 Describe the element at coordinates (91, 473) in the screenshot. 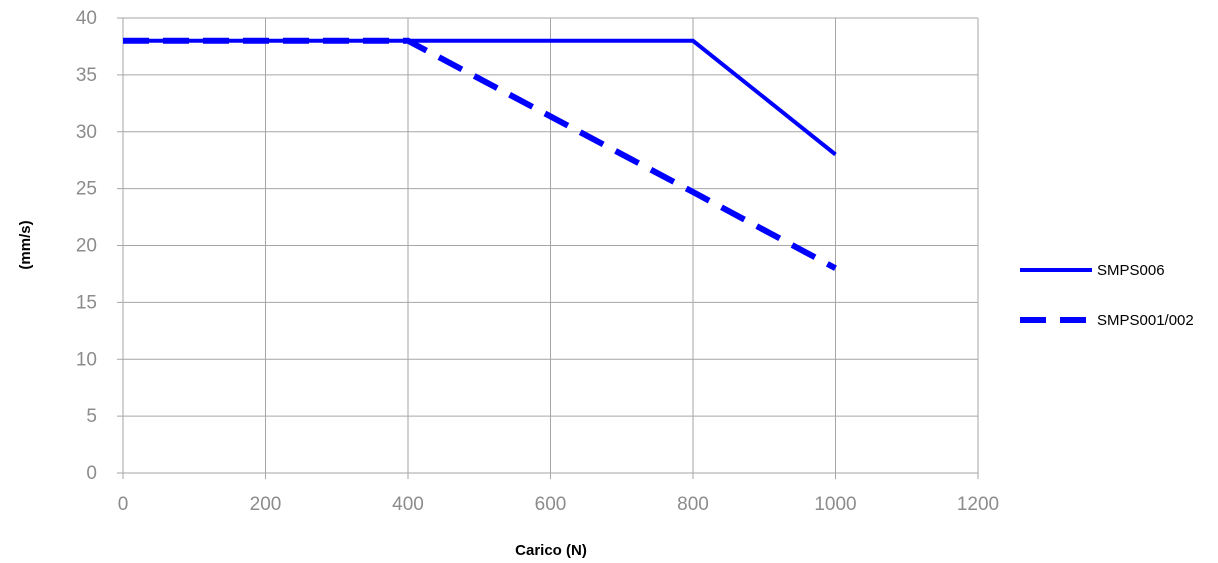

I see `y-tick-label: 0` at that location.